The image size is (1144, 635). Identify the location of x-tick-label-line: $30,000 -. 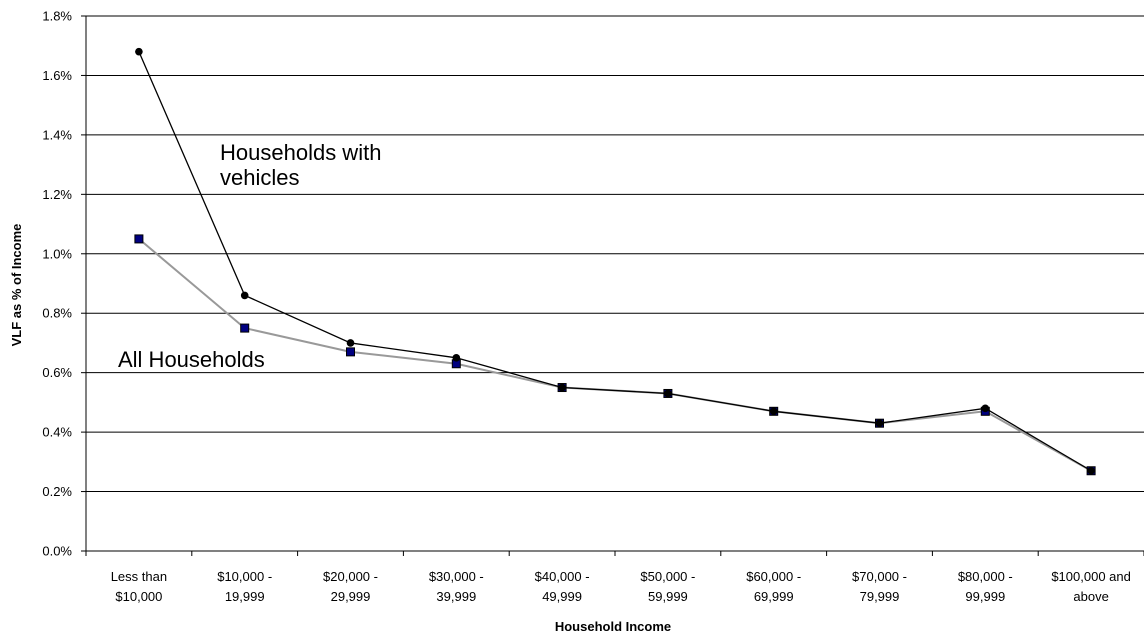
(456, 576).